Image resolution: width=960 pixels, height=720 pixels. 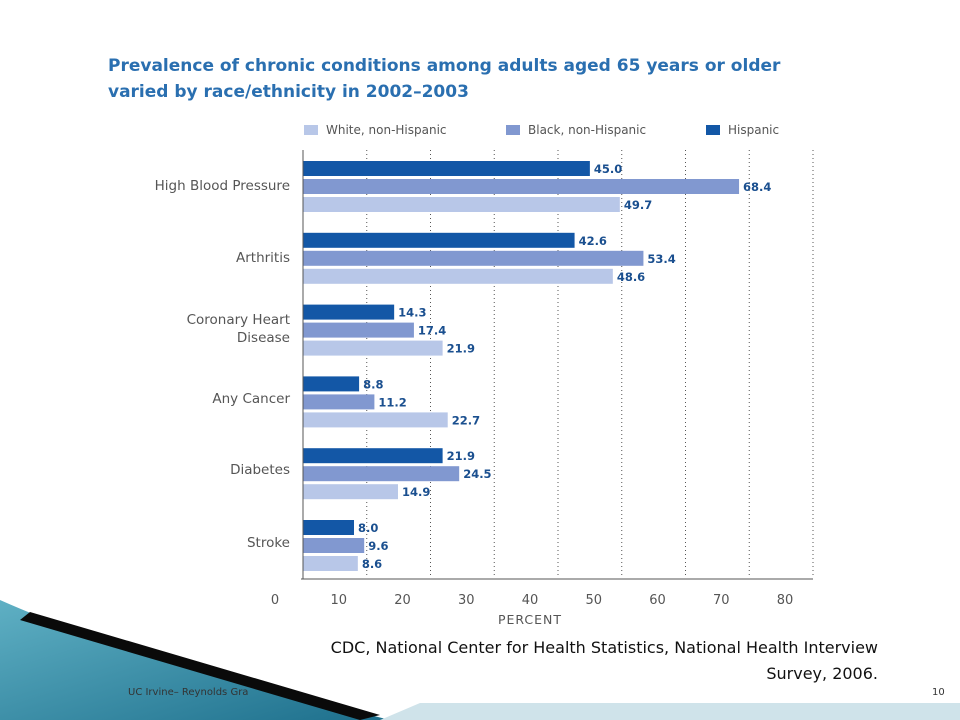 What do you see at coordinates (416, 492) in the screenshot?
I see `data-label: 14.9` at bounding box center [416, 492].